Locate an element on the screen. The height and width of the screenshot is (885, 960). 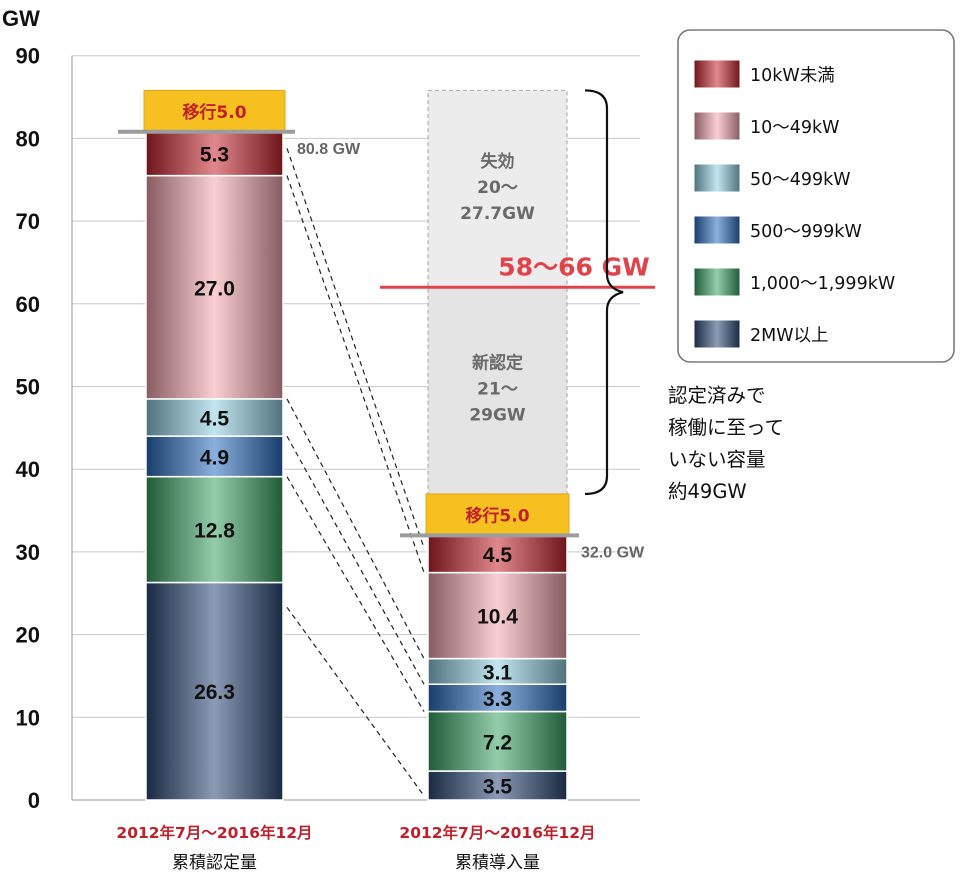
connector-layer is located at coordinates (355, 472).